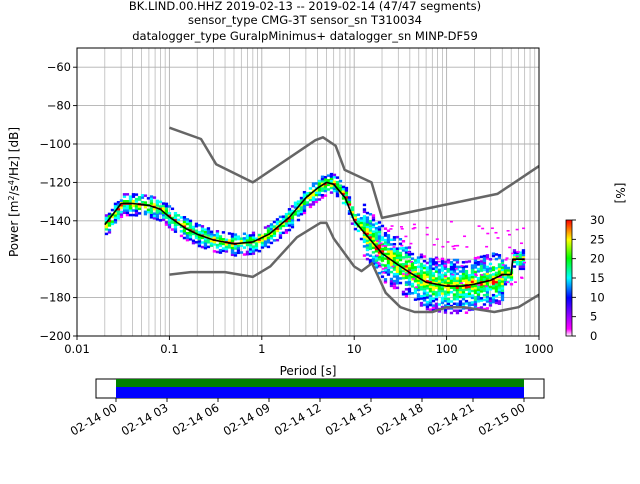 The width and height of the screenshot is (640, 484). What do you see at coordinates (349, 419) in the screenshot?
I see `coverage-tick-label: 02-14 15` at bounding box center [349, 419].